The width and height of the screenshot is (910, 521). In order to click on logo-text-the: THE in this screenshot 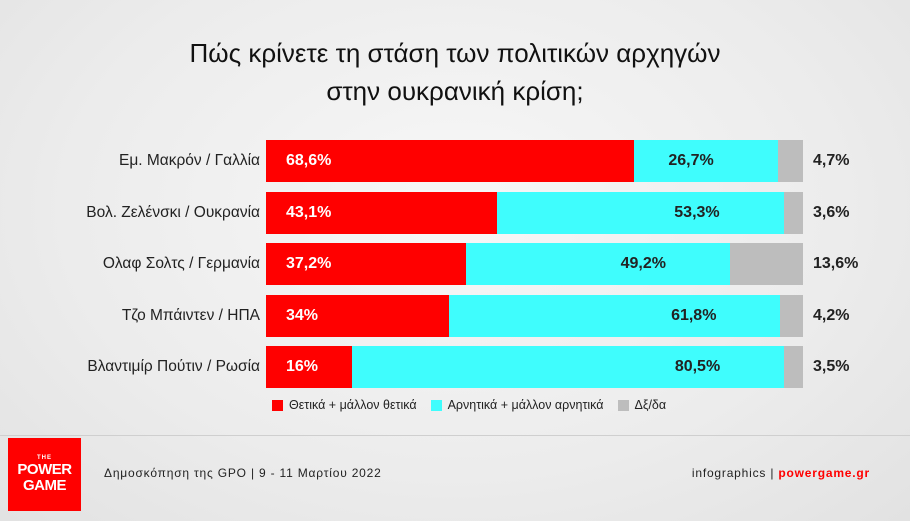, I will do `click(44, 458)`.